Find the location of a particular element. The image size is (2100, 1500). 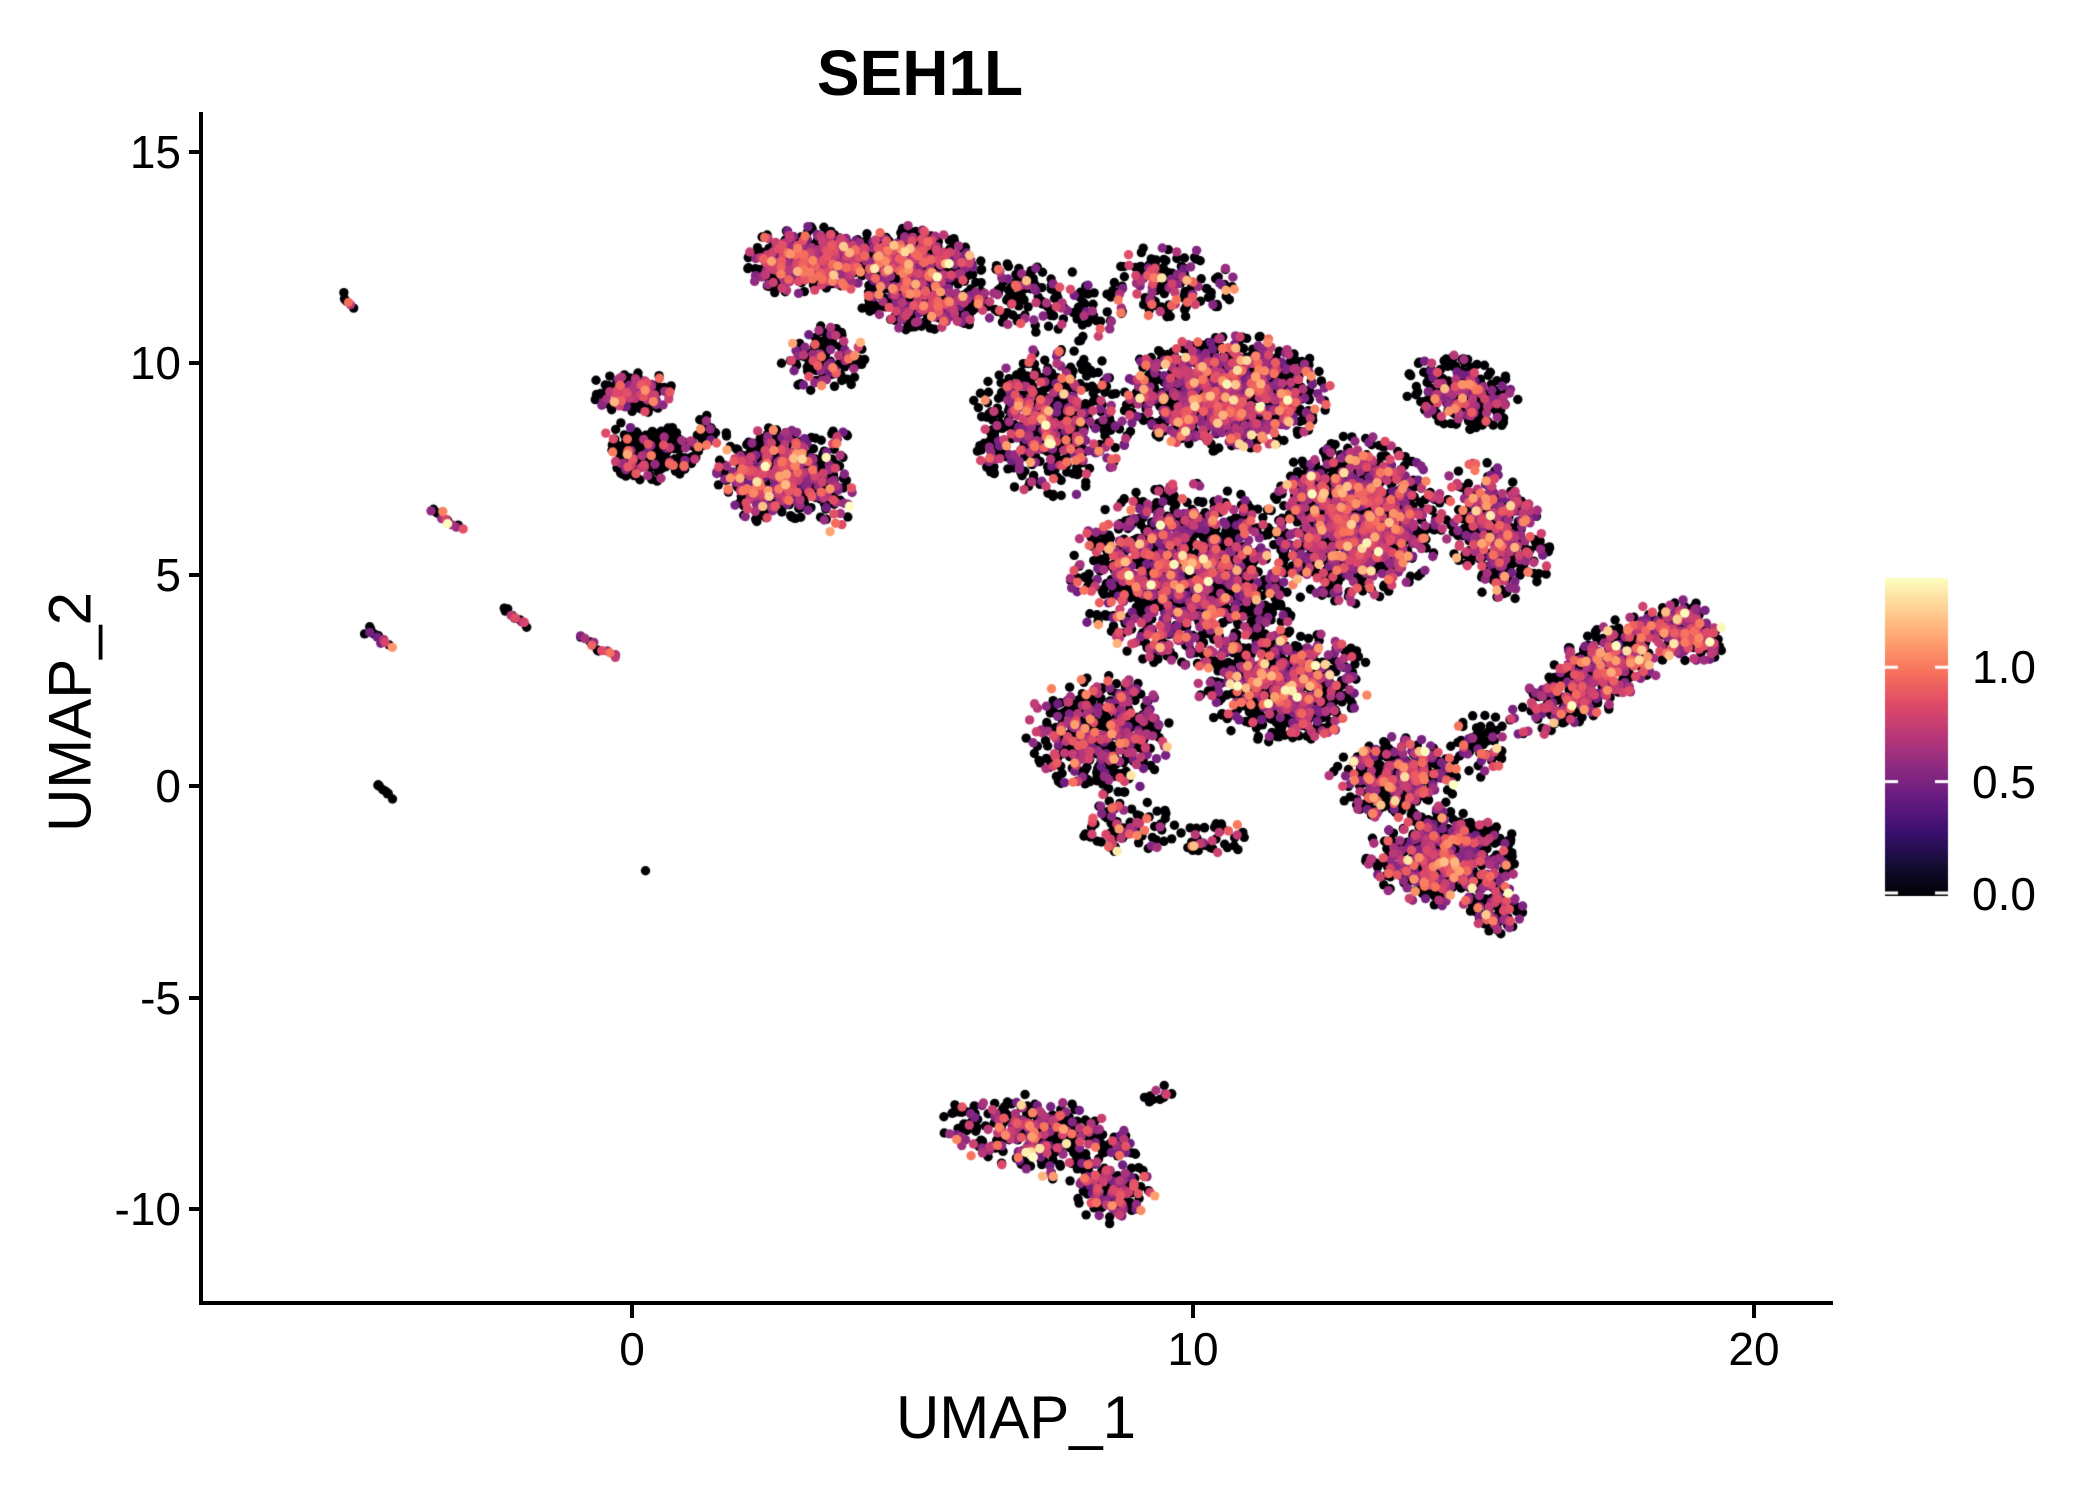

y-tick-label: 5 is located at coordinates (168, 575).